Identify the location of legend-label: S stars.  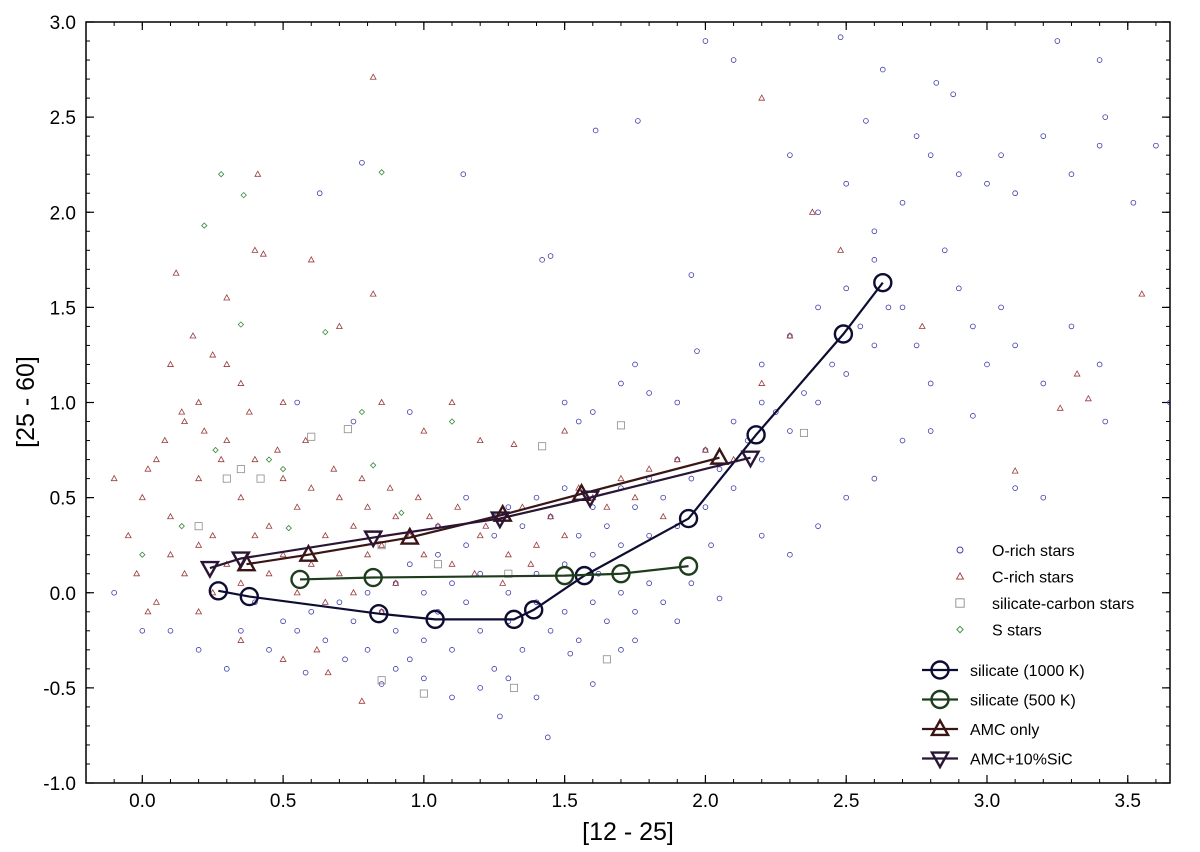
(1017, 631).